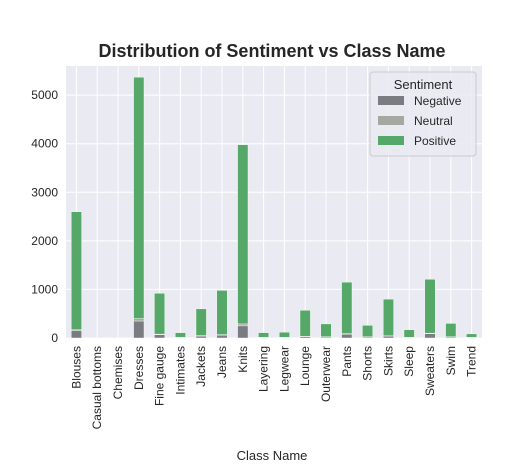 The image size is (524, 472). What do you see at coordinates (326, 374) in the screenshot?
I see `x-tick-label-12: Outerwear` at bounding box center [326, 374].